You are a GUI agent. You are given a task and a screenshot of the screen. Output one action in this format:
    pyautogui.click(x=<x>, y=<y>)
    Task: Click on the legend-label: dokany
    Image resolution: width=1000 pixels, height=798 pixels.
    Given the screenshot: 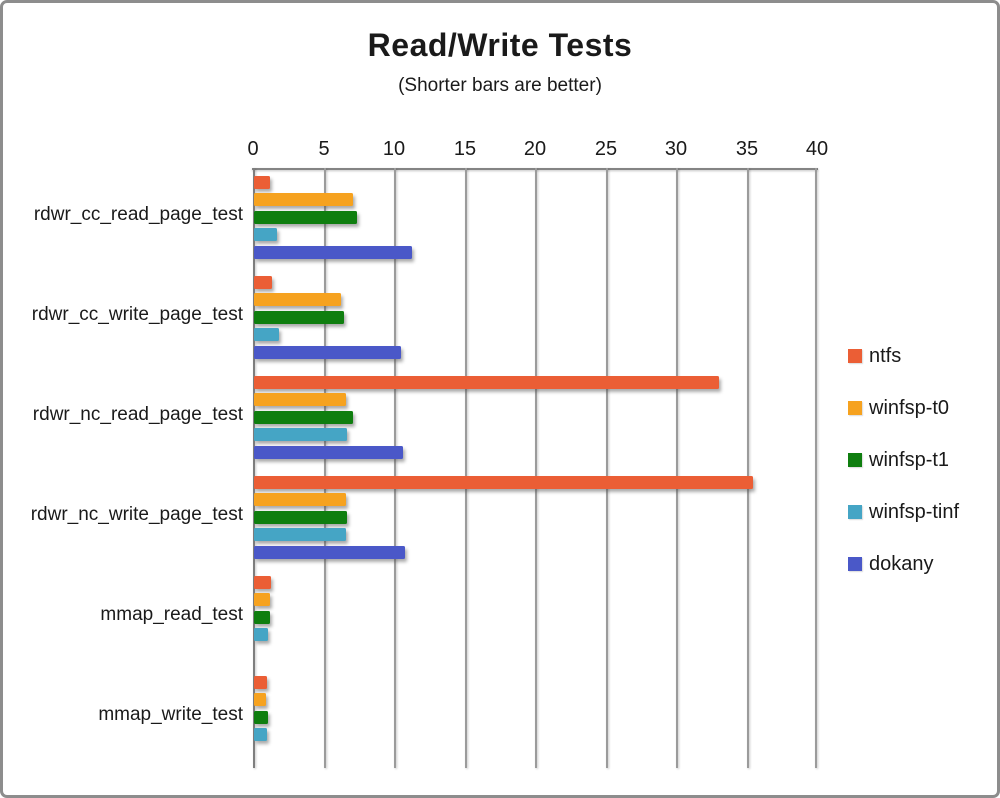 What is the action you would take?
    pyautogui.click(x=901, y=563)
    